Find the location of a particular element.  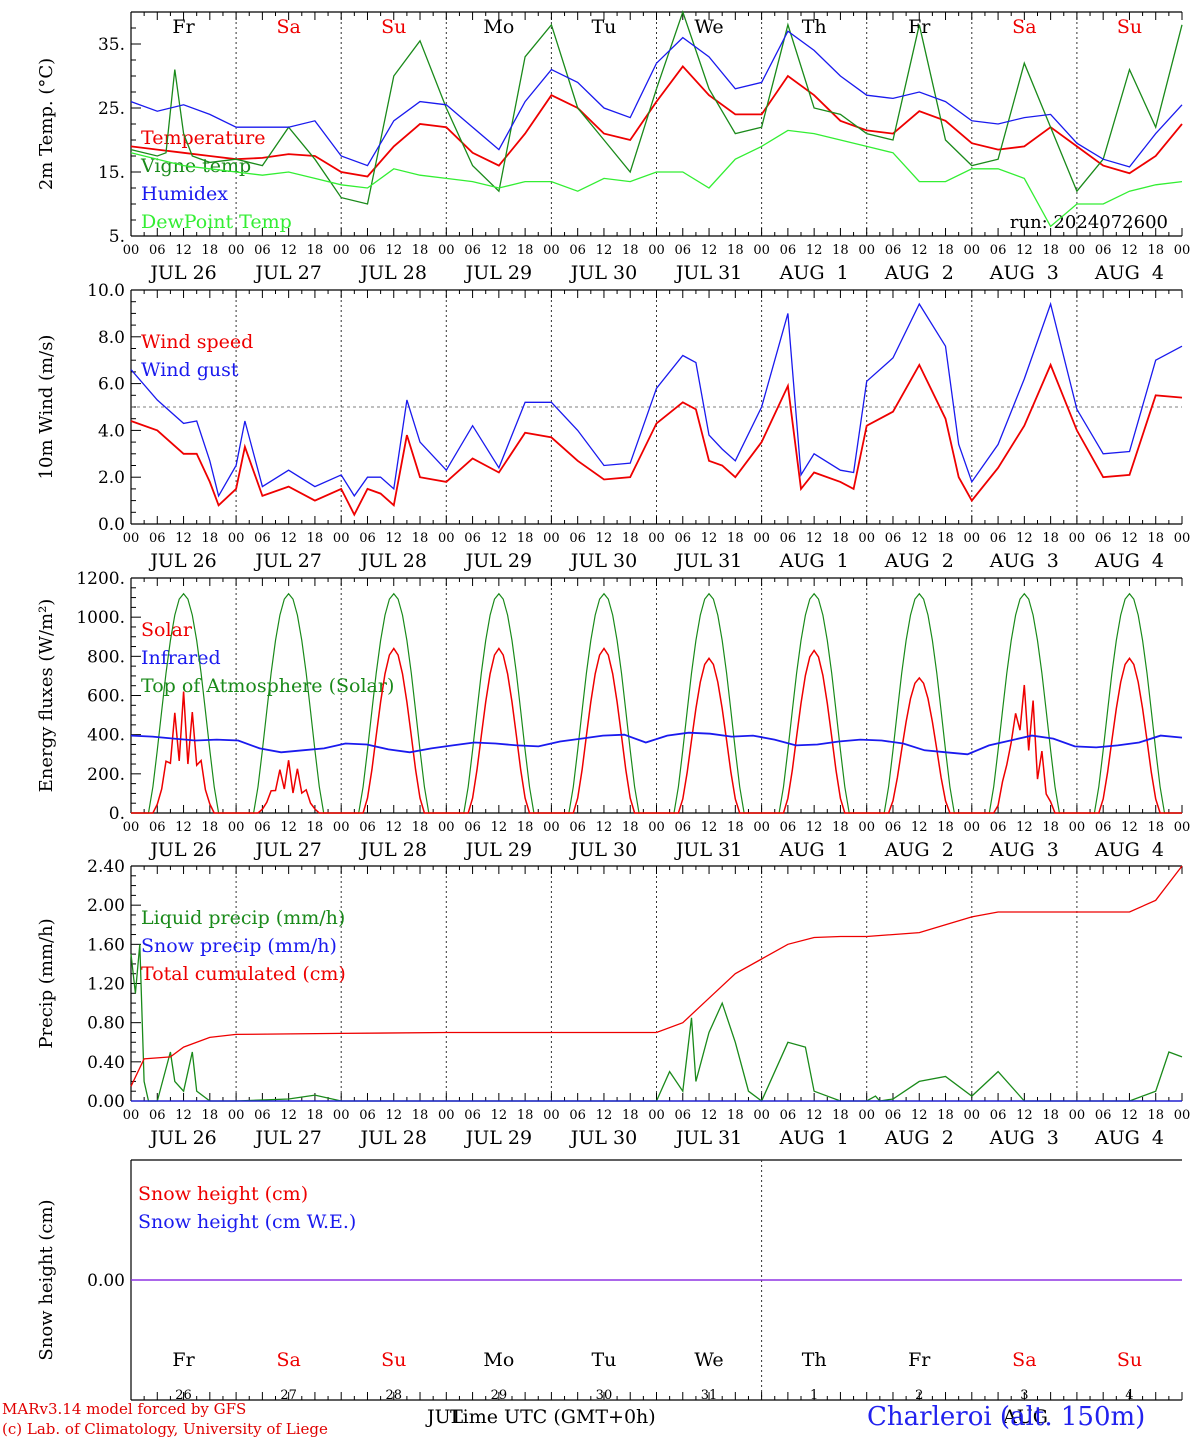

weekday-label: We is located at coordinates (708, 27).